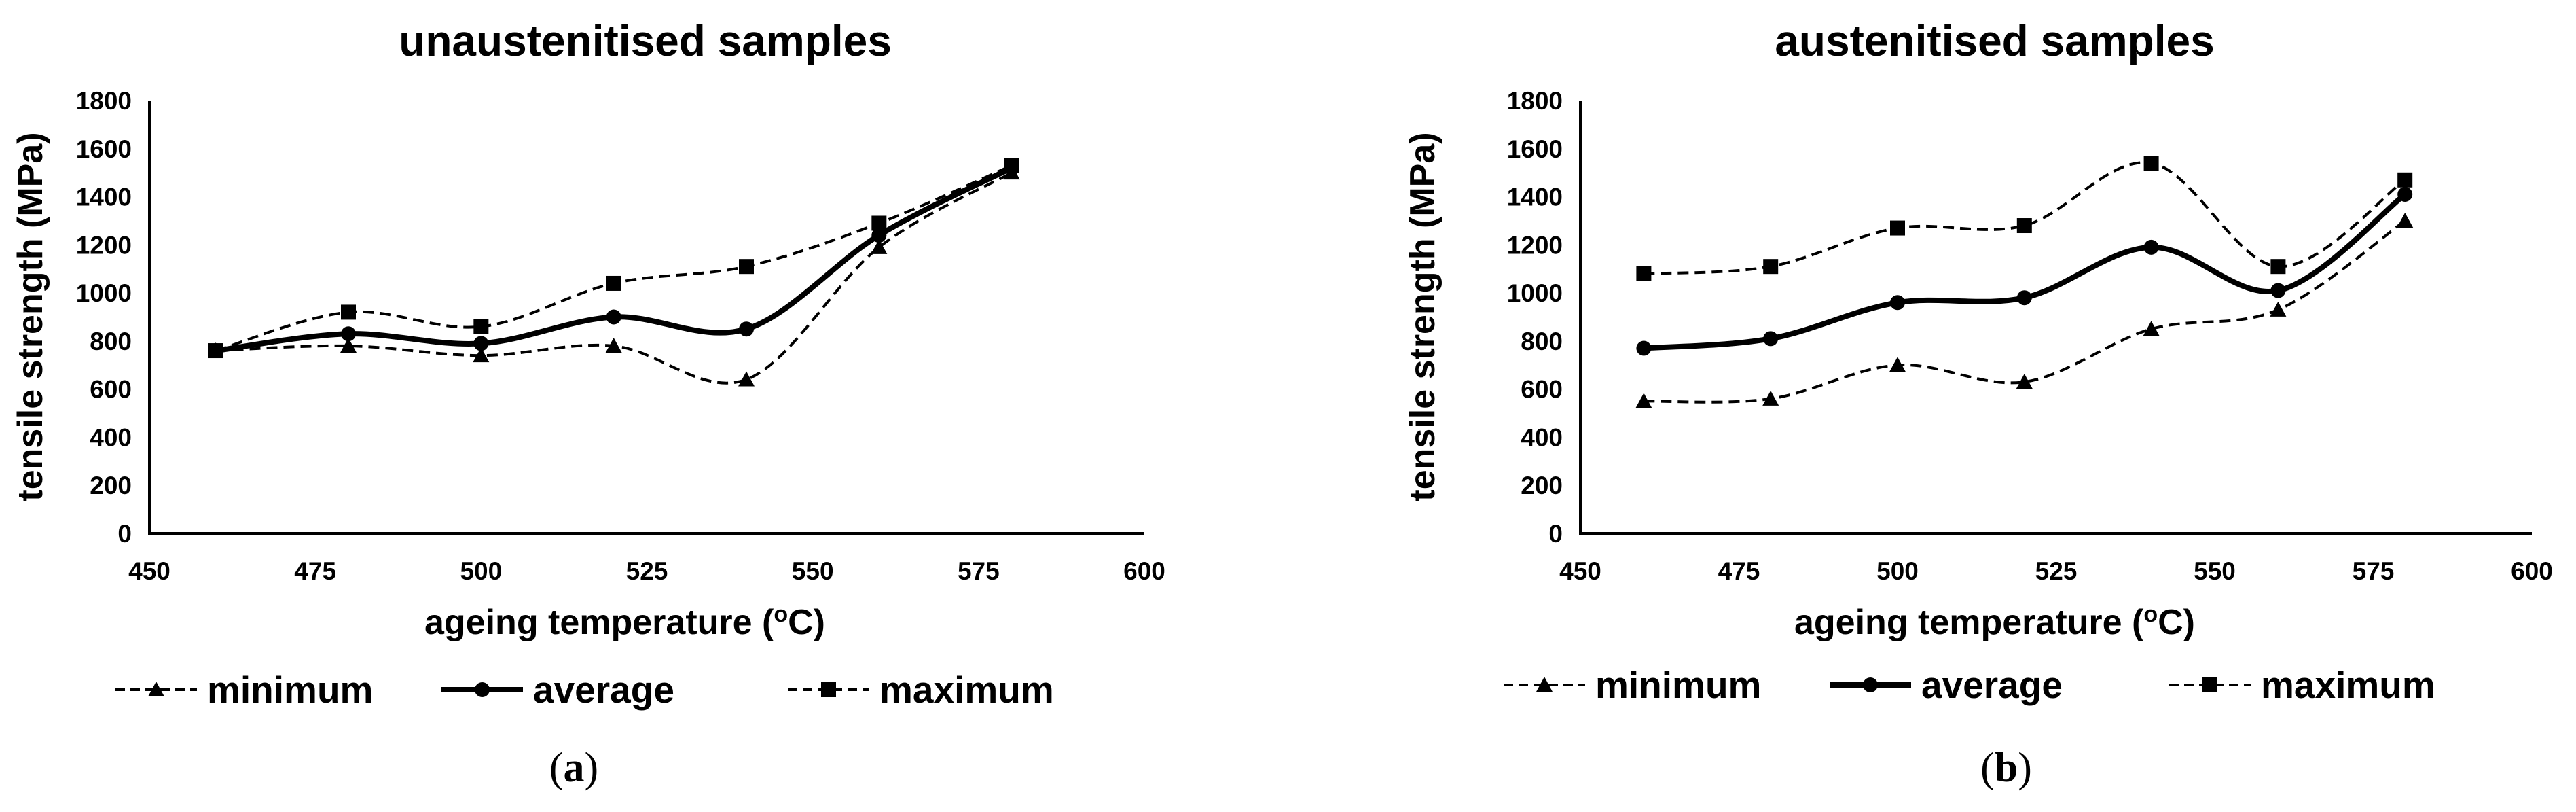  What do you see at coordinates (2006, 768) in the screenshot?
I see `panel-label: (b)` at bounding box center [2006, 768].